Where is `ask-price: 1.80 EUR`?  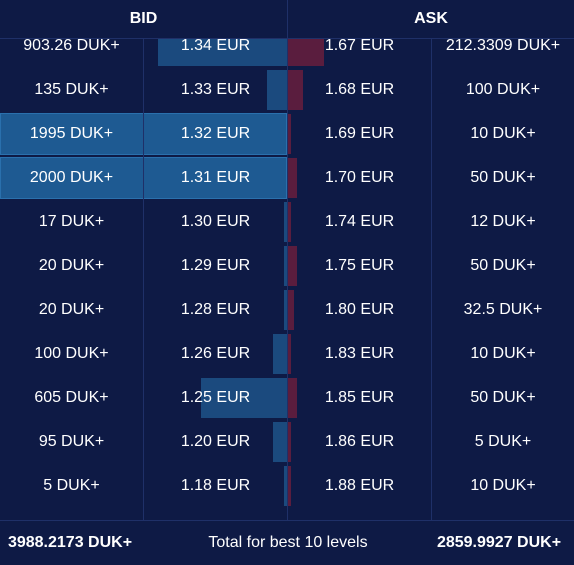
ask-price: 1.80 EUR is located at coordinates (359, 309).